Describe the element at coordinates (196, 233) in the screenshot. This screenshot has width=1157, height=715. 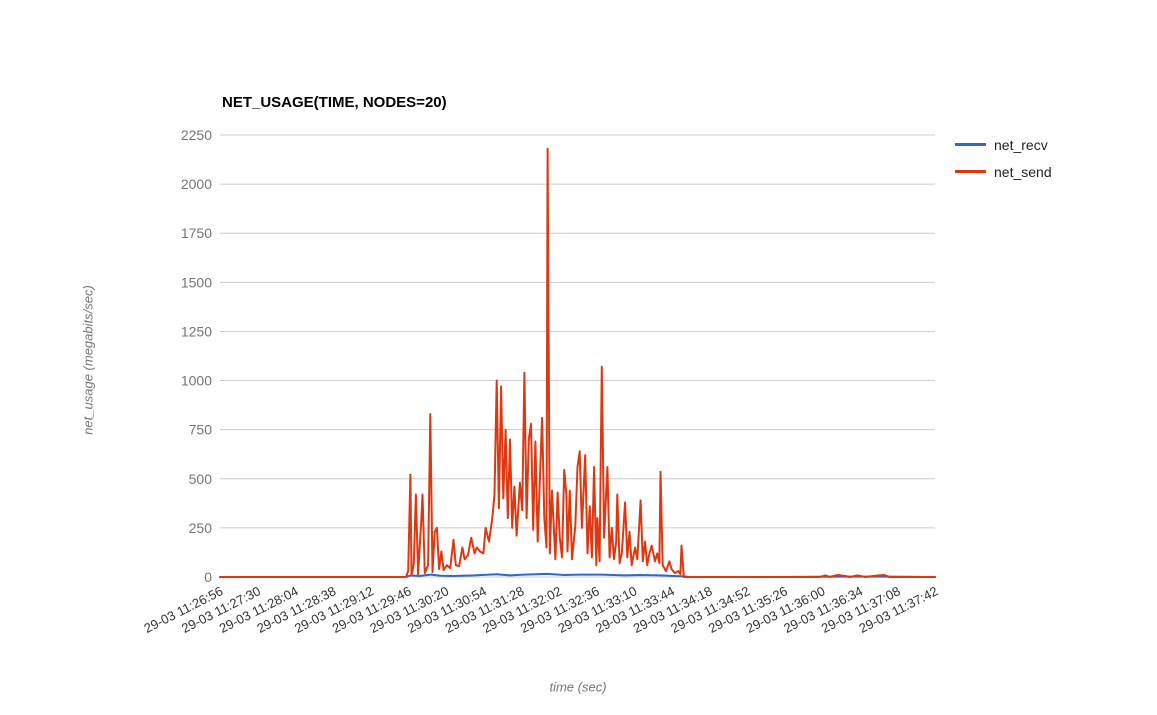
I see `y-tick-label: 1750` at that location.